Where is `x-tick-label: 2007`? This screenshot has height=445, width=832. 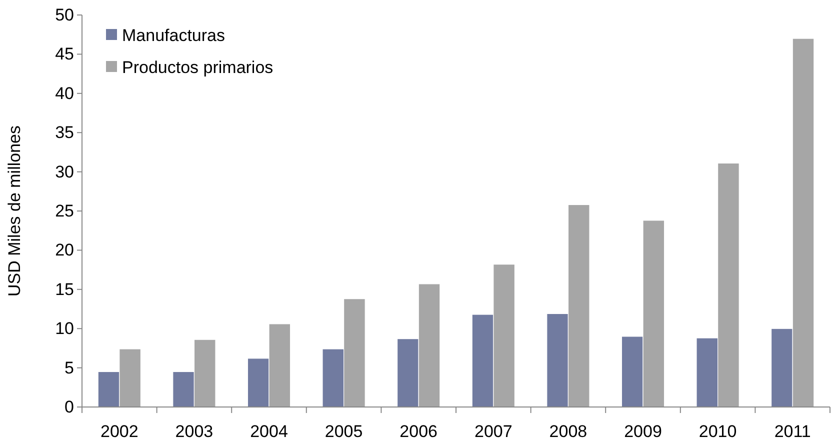
x-tick-label: 2007 is located at coordinates (493, 431).